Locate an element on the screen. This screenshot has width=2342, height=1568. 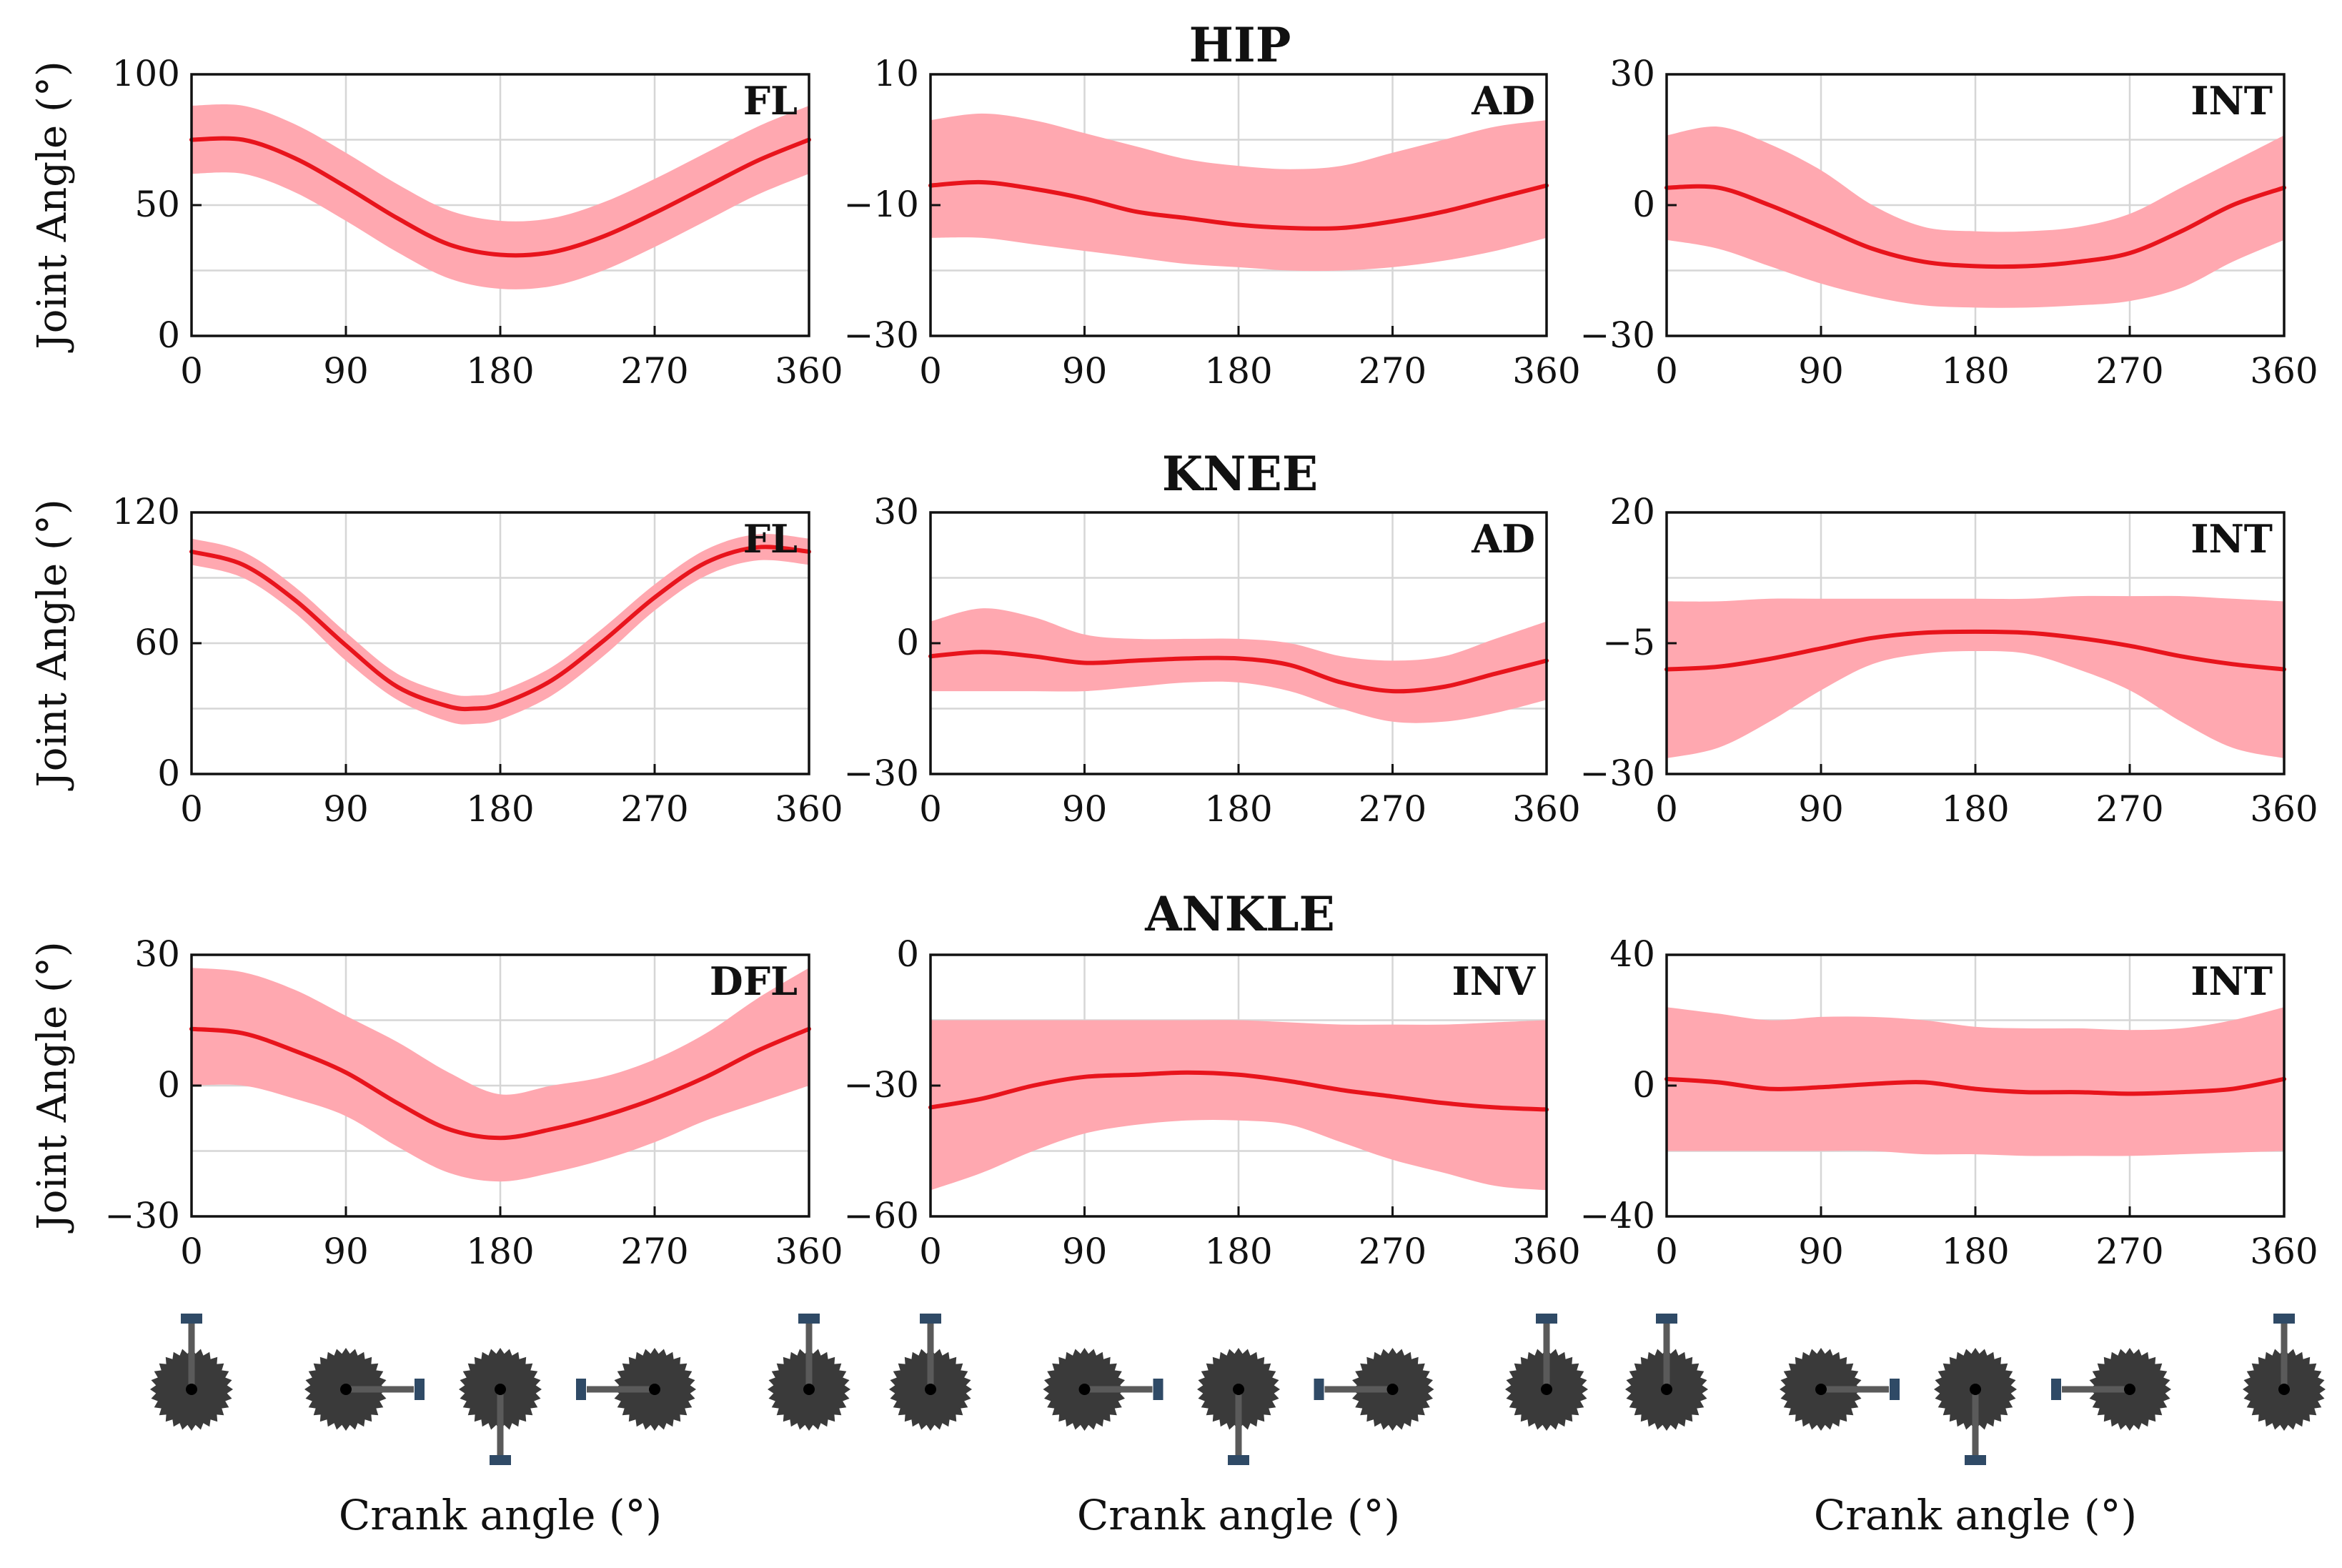
y-tick-label: −40 is located at coordinates (1617, 1215).